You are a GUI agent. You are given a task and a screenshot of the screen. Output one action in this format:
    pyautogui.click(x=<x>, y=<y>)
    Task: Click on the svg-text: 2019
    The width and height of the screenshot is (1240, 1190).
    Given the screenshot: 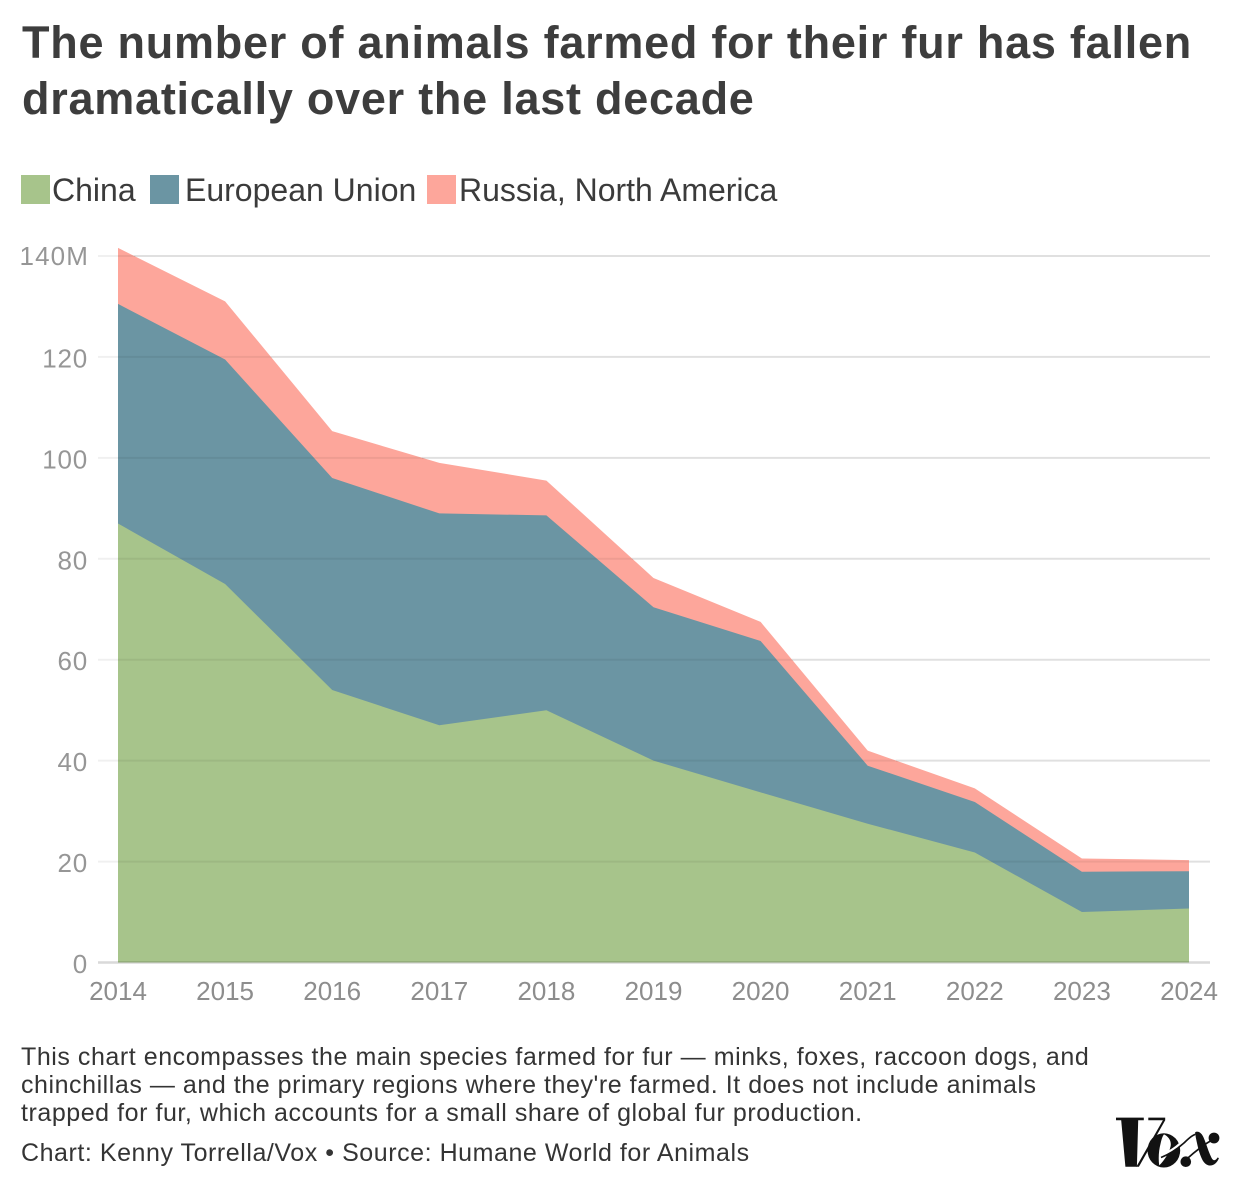 What is the action you would take?
    pyautogui.click(x=654, y=991)
    